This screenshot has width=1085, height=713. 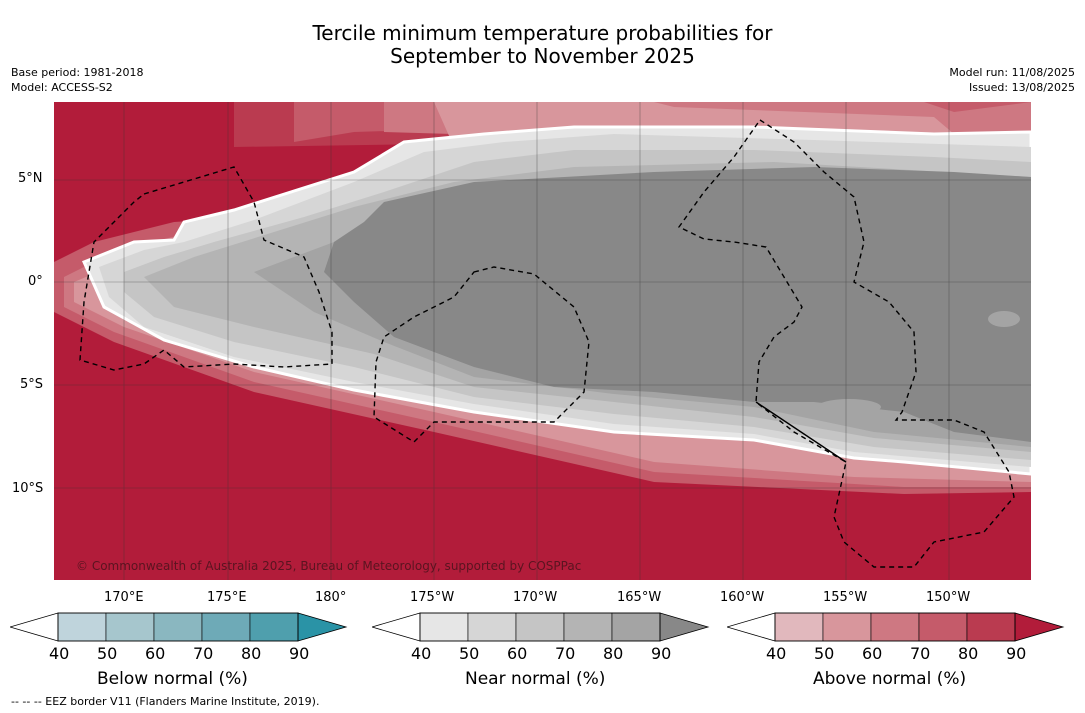 I want to click on cb-below-title: Below normal (%), so click(x=172, y=679).